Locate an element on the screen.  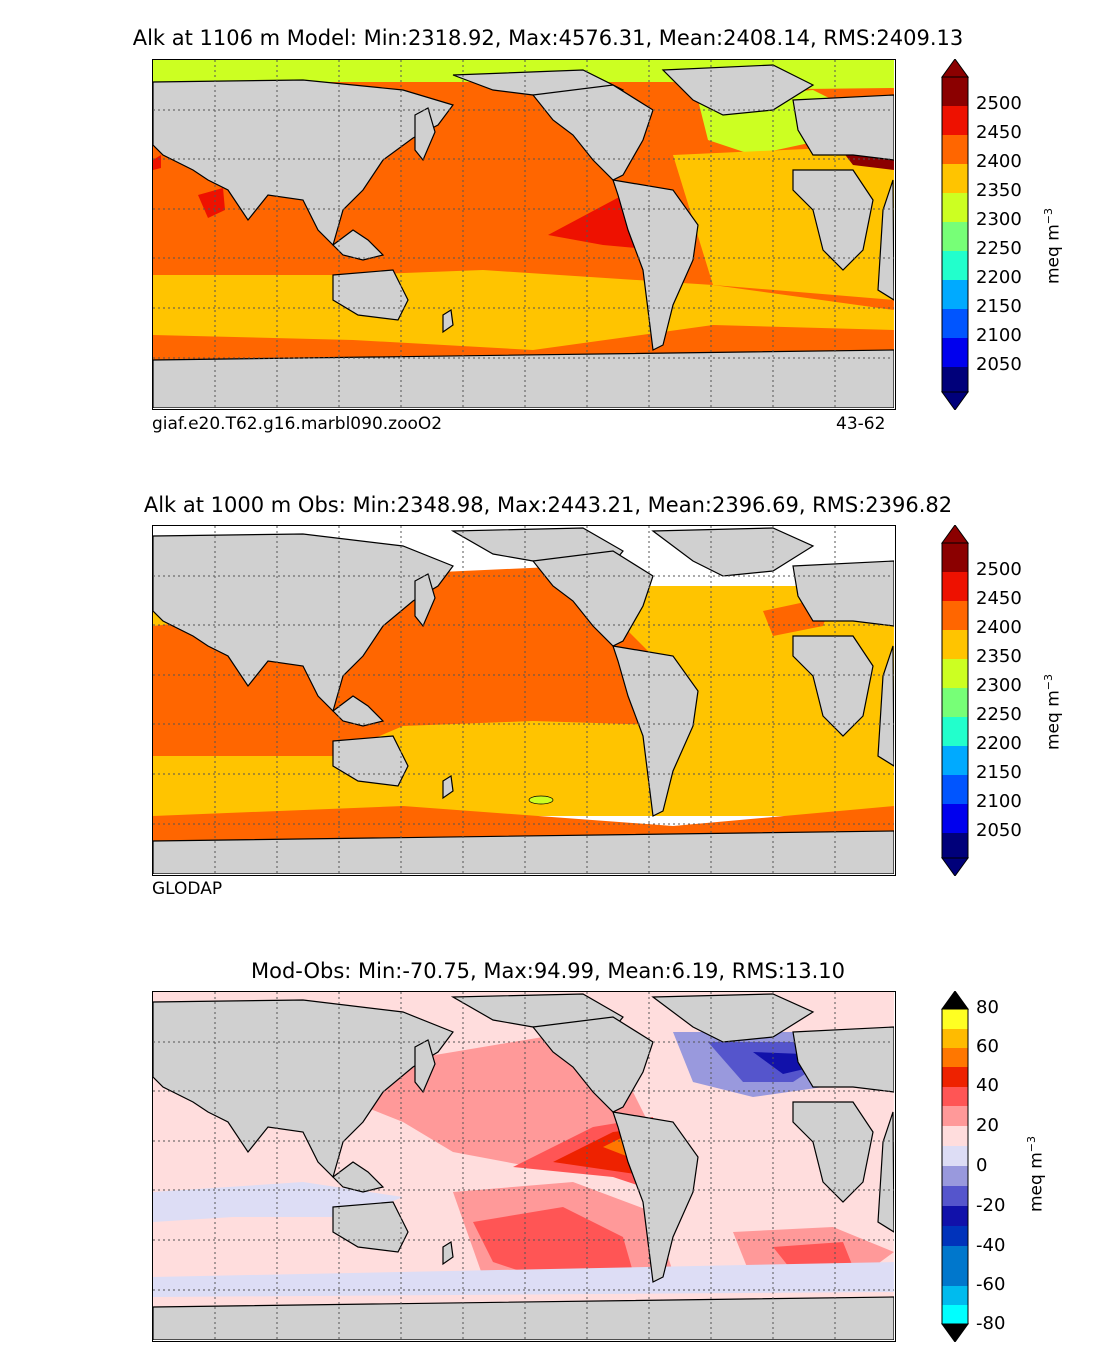
colorbar-tick: 60 is located at coordinates (987, 1046).